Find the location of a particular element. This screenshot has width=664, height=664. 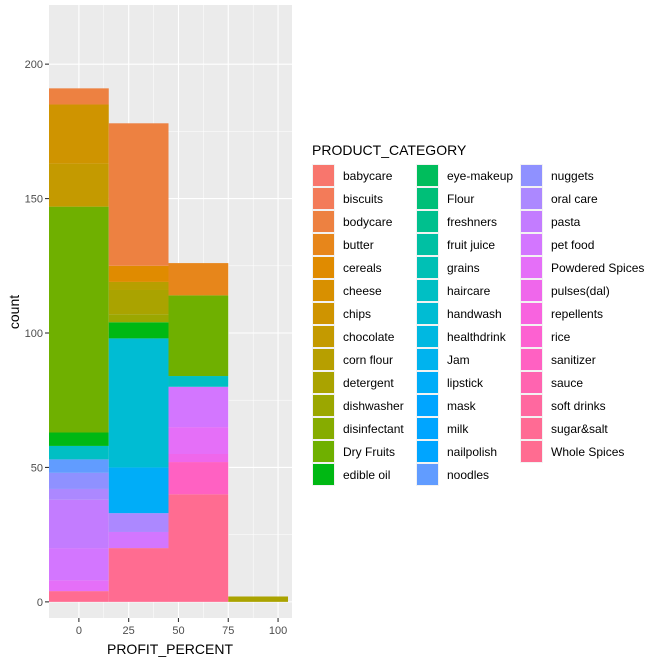

legend-label: sauce is located at coordinates (567, 383).